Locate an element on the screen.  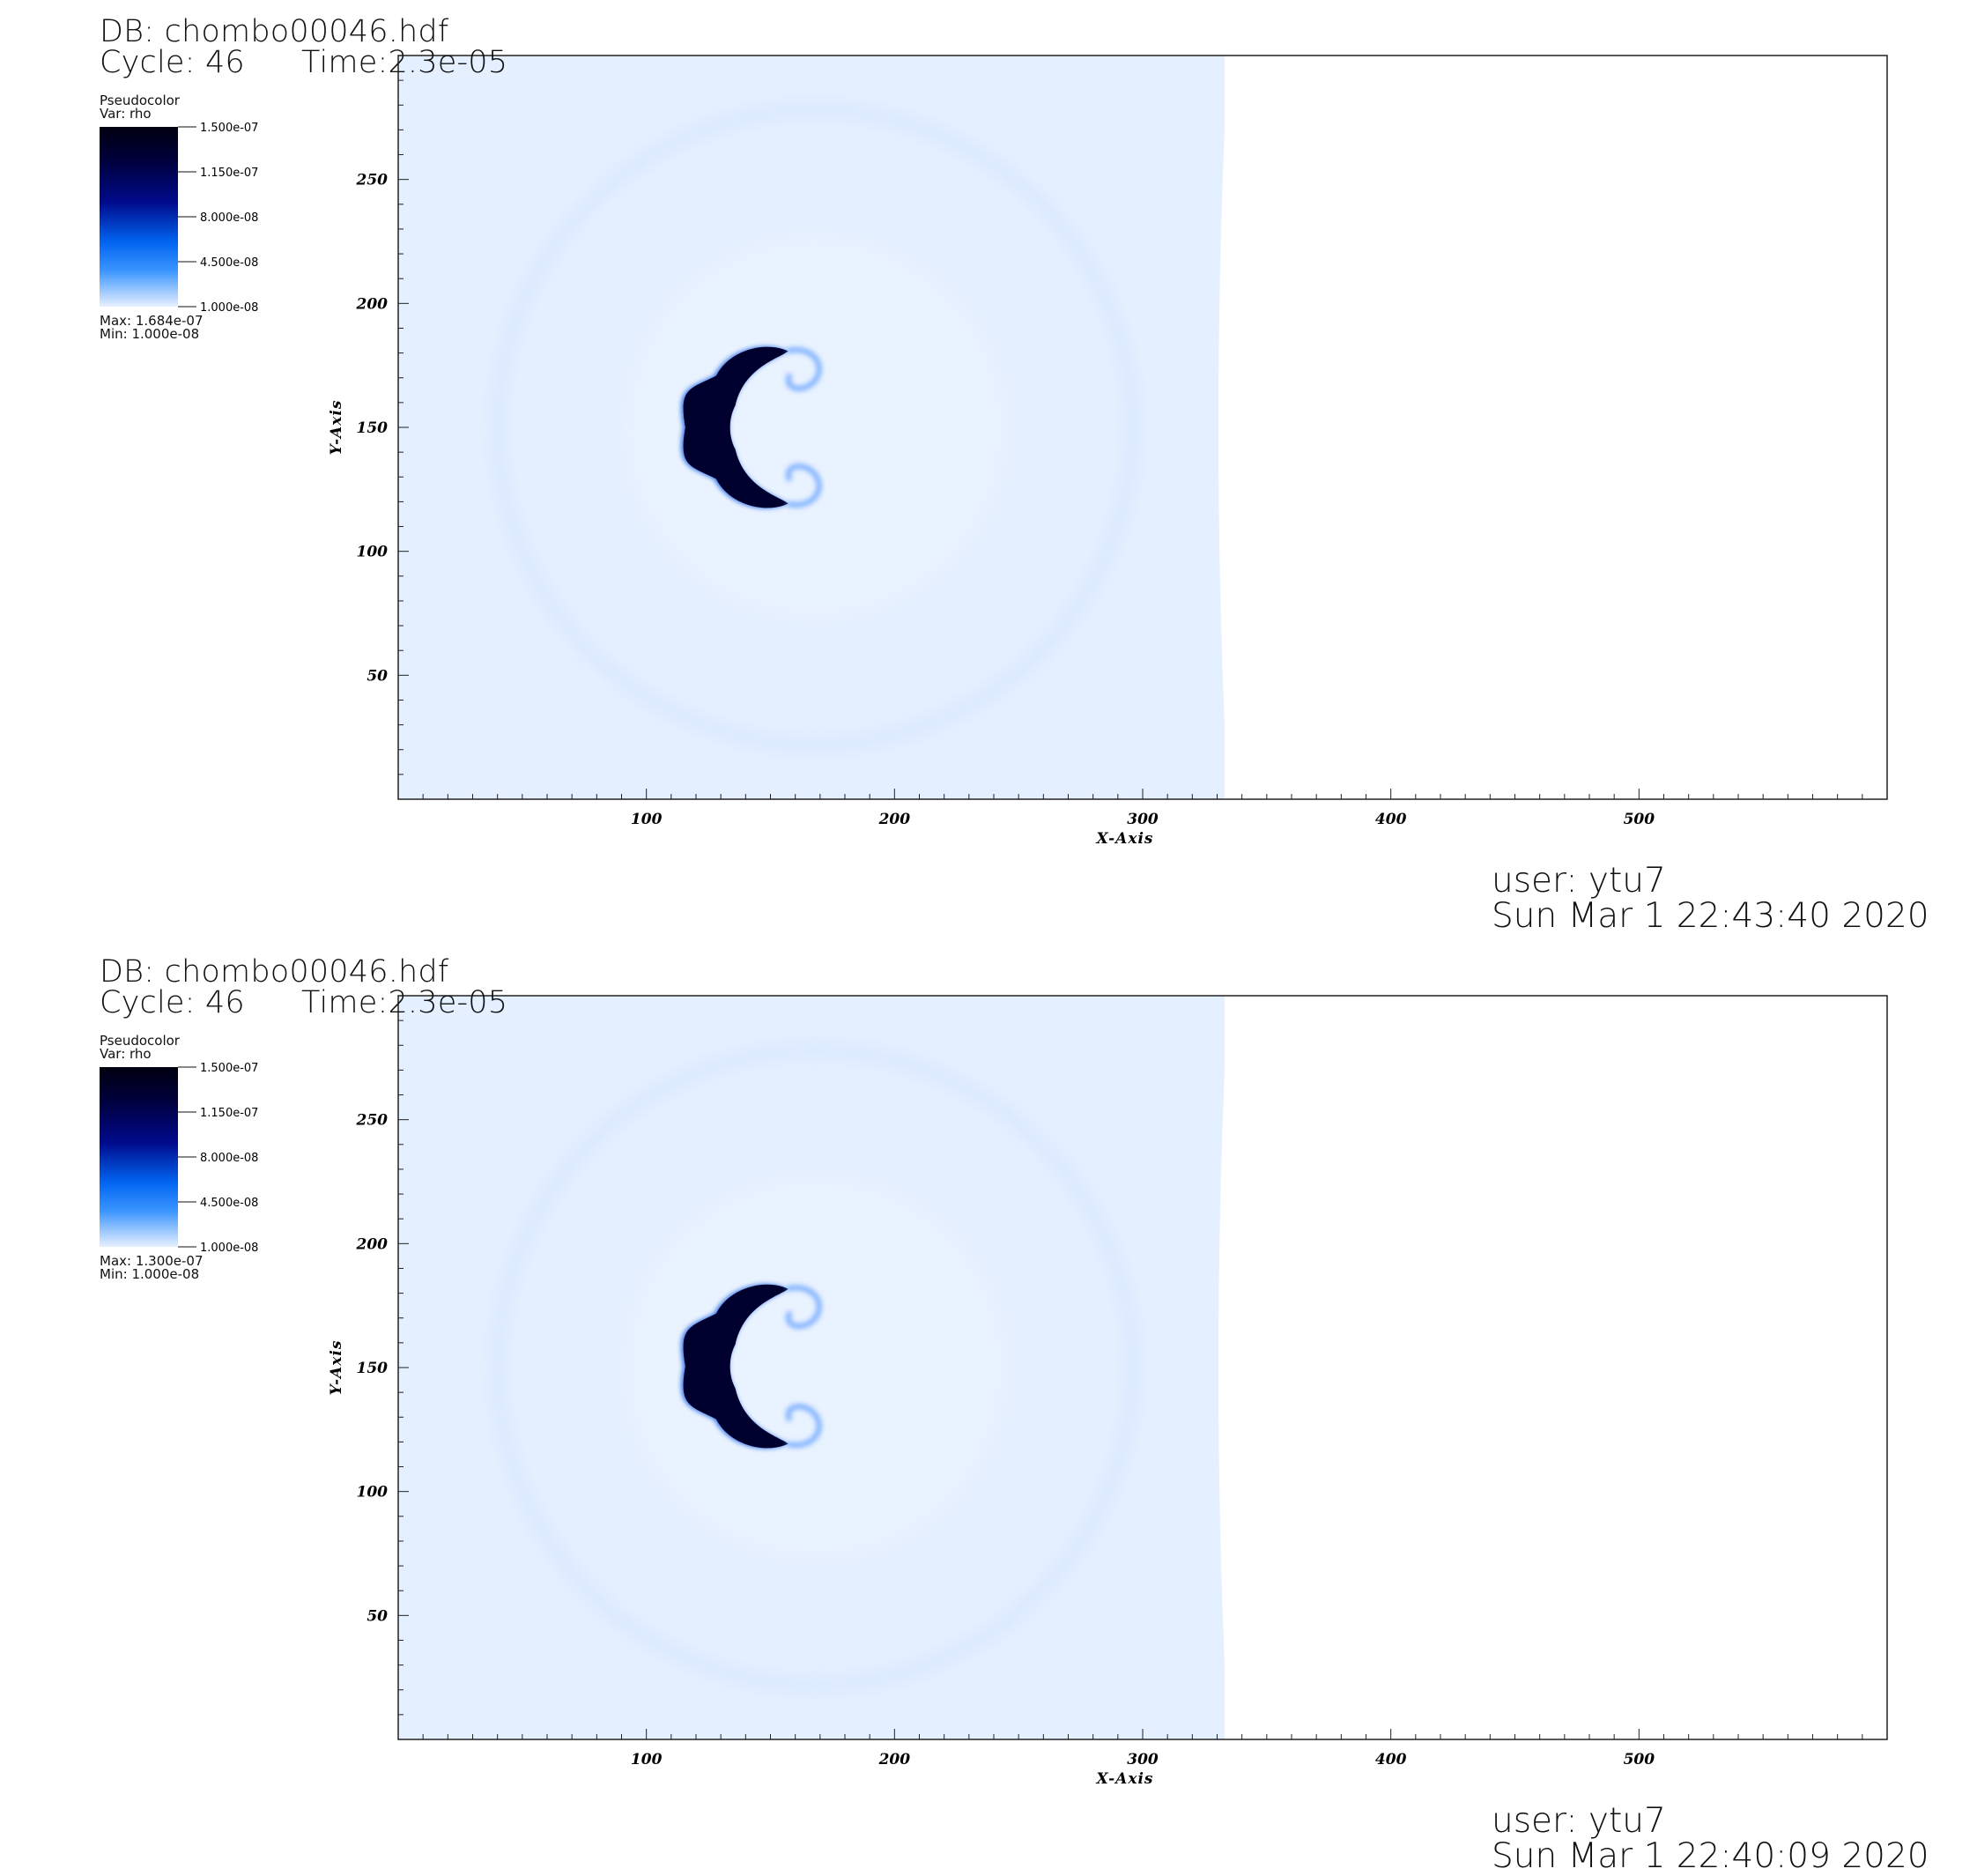
timestamp-label: Sun Mar 1 22:43:40 2020 is located at coordinates (1710, 916).